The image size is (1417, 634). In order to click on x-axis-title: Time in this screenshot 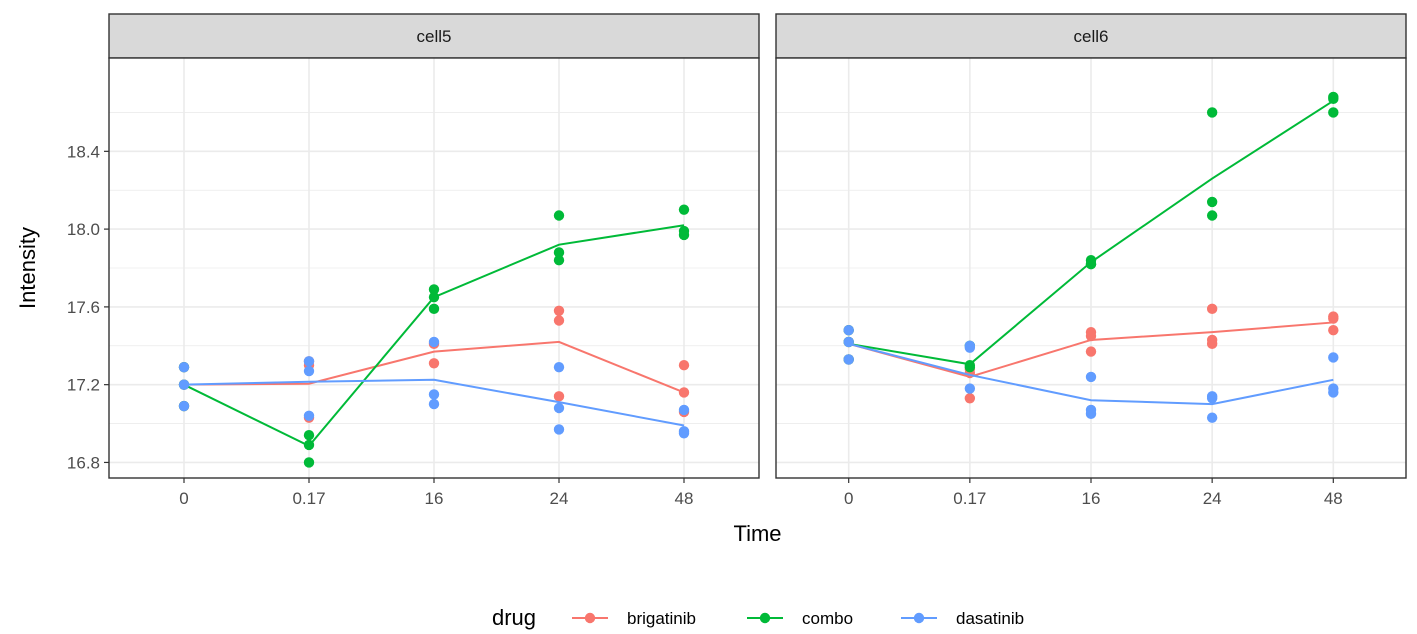, I will do `click(757, 533)`.